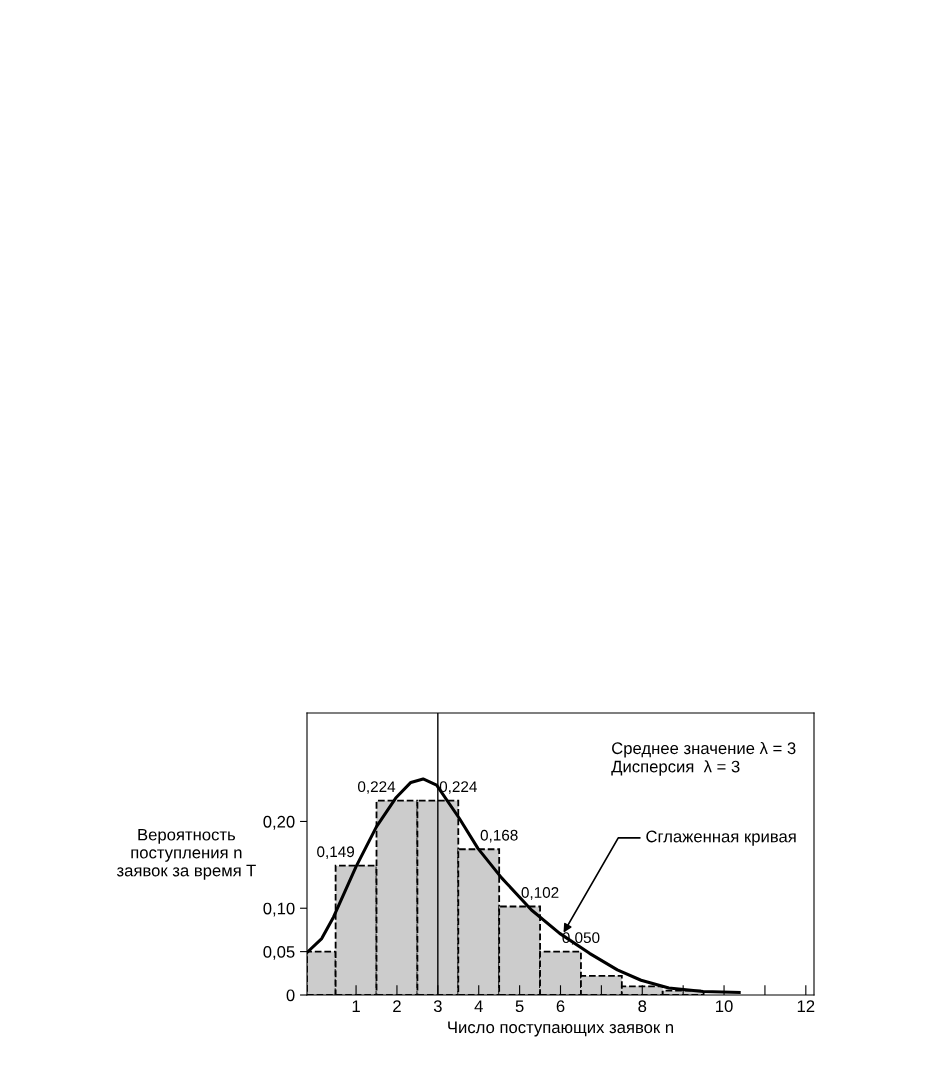  What do you see at coordinates (540, 893) in the screenshot?
I see `data-label: 0,102` at bounding box center [540, 893].